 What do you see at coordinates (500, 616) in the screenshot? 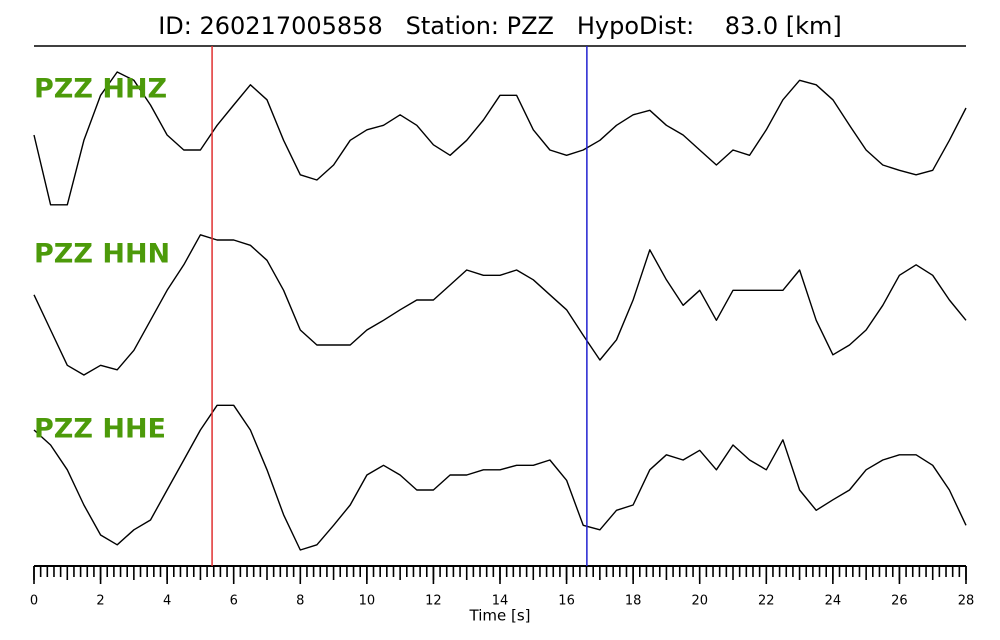
I see `x-axis-label: Time [s]` at bounding box center [500, 616].